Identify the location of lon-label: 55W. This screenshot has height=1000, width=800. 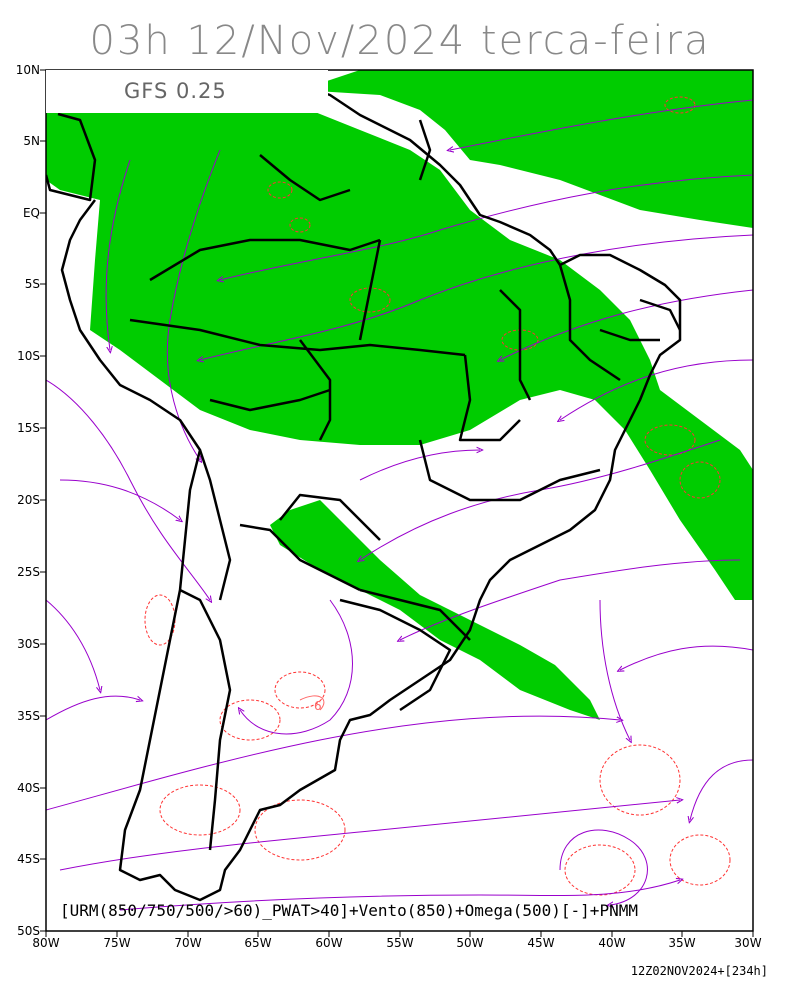
(400, 943).